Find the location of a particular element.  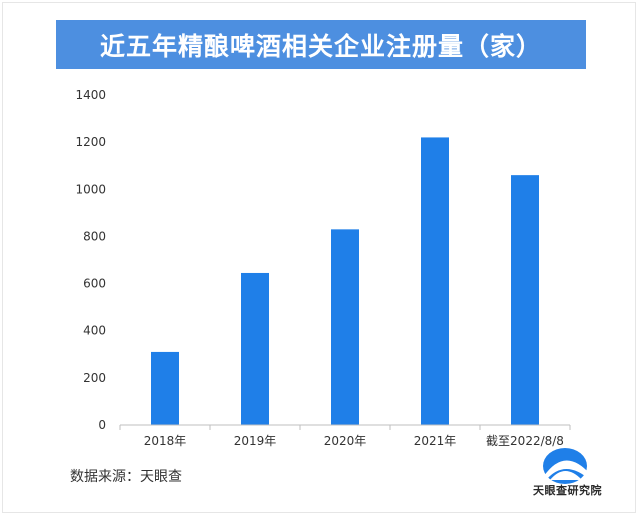

x-tick-label: 2021年 is located at coordinates (435, 441).